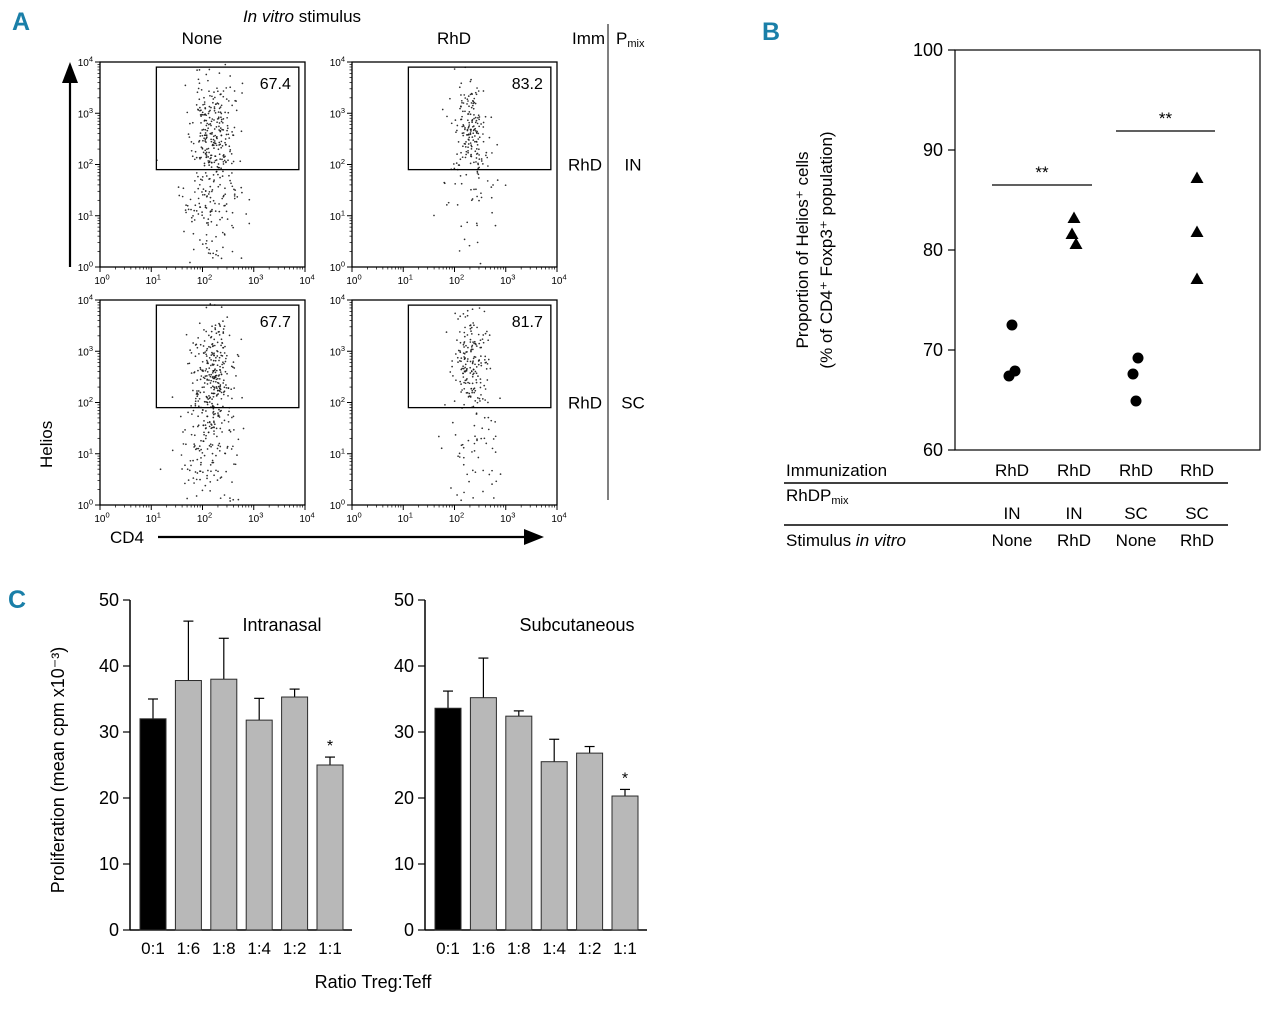 This screenshot has width=1280, height=1017. I want to click on table-cell-value: SC, so click(1136, 513).